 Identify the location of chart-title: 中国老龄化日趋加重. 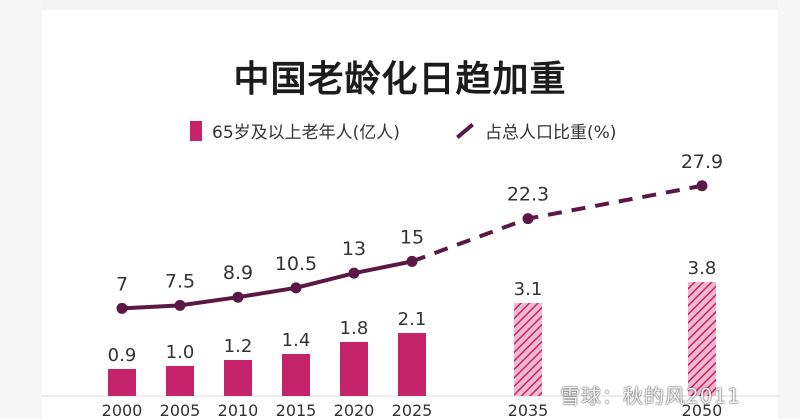
(400, 79).